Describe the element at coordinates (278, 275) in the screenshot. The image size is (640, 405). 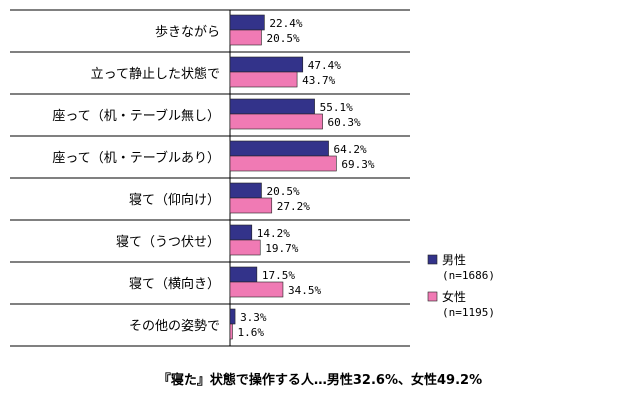
I see `value-label: 17.5%` at that location.